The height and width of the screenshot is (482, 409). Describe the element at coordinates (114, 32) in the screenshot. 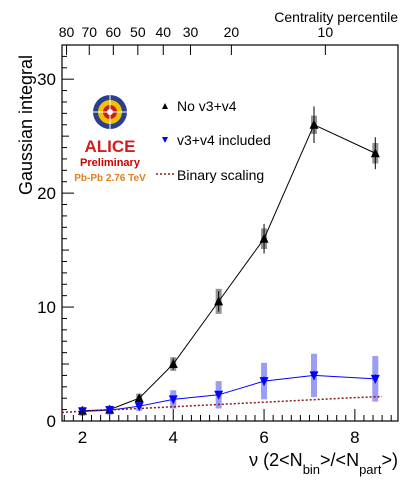

I see `top-axis-tick-label: 60` at that location.